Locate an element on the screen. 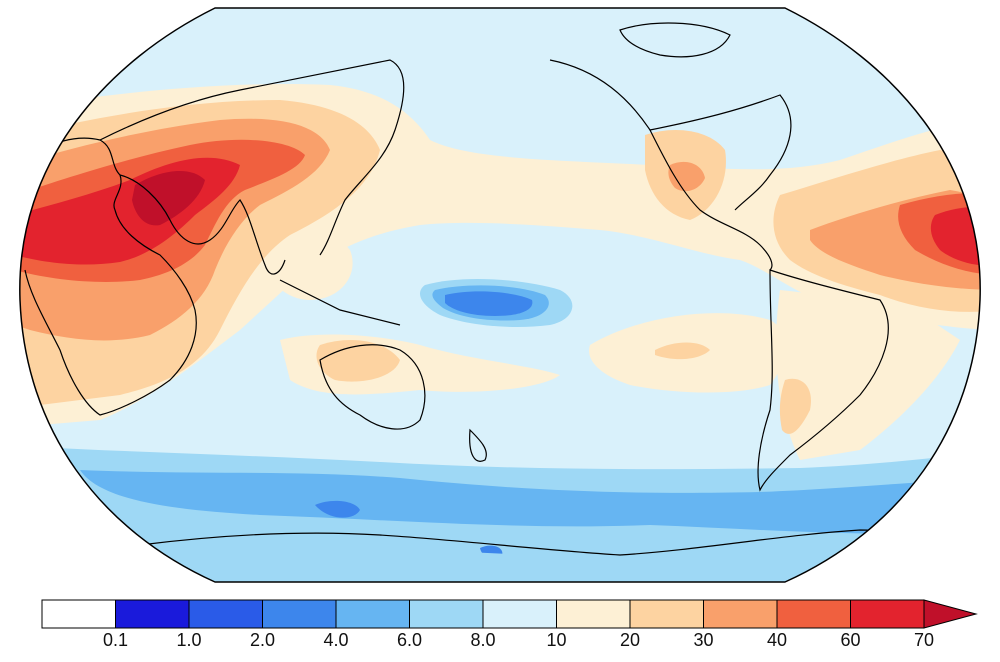 Image resolution: width=1000 pixels, height=662 pixels. colorbar-tick-label: 20 is located at coordinates (630, 640).